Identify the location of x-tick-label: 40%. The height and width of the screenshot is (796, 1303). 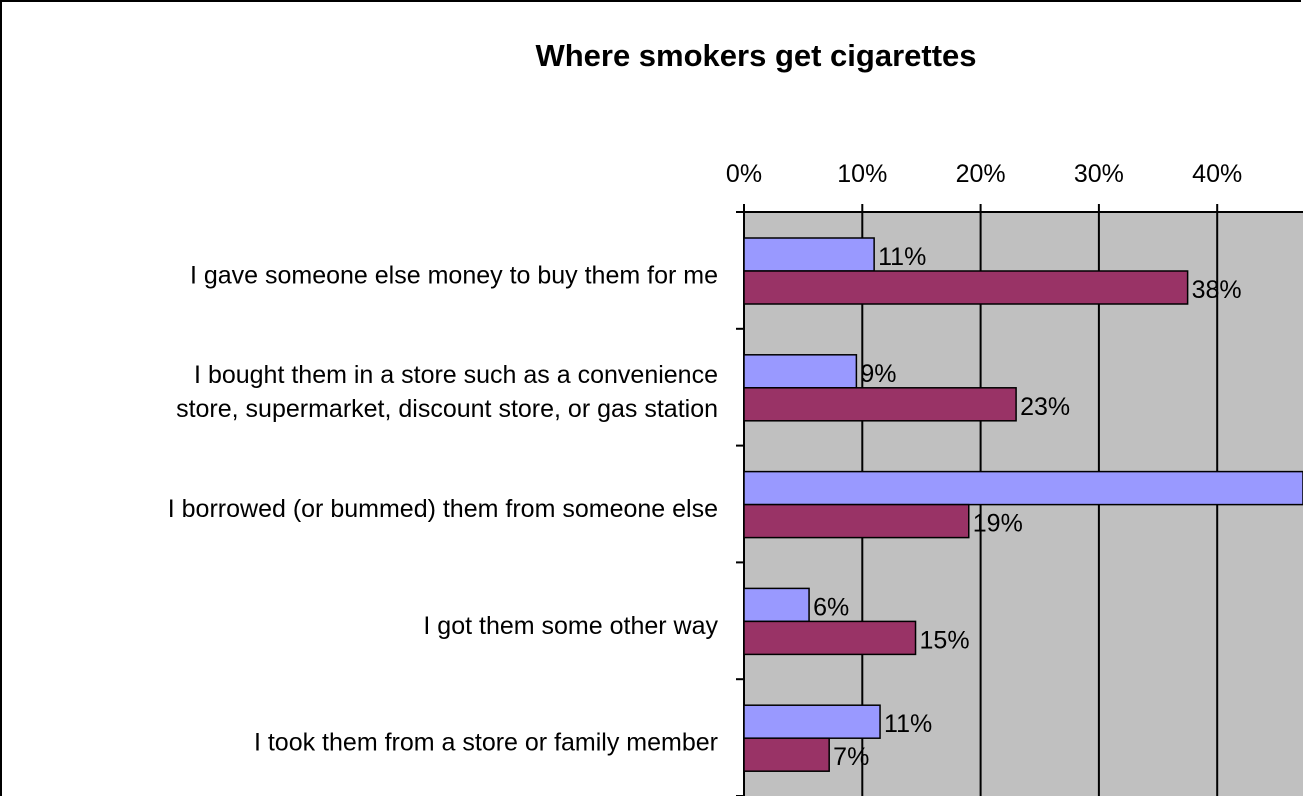
(1217, 174).